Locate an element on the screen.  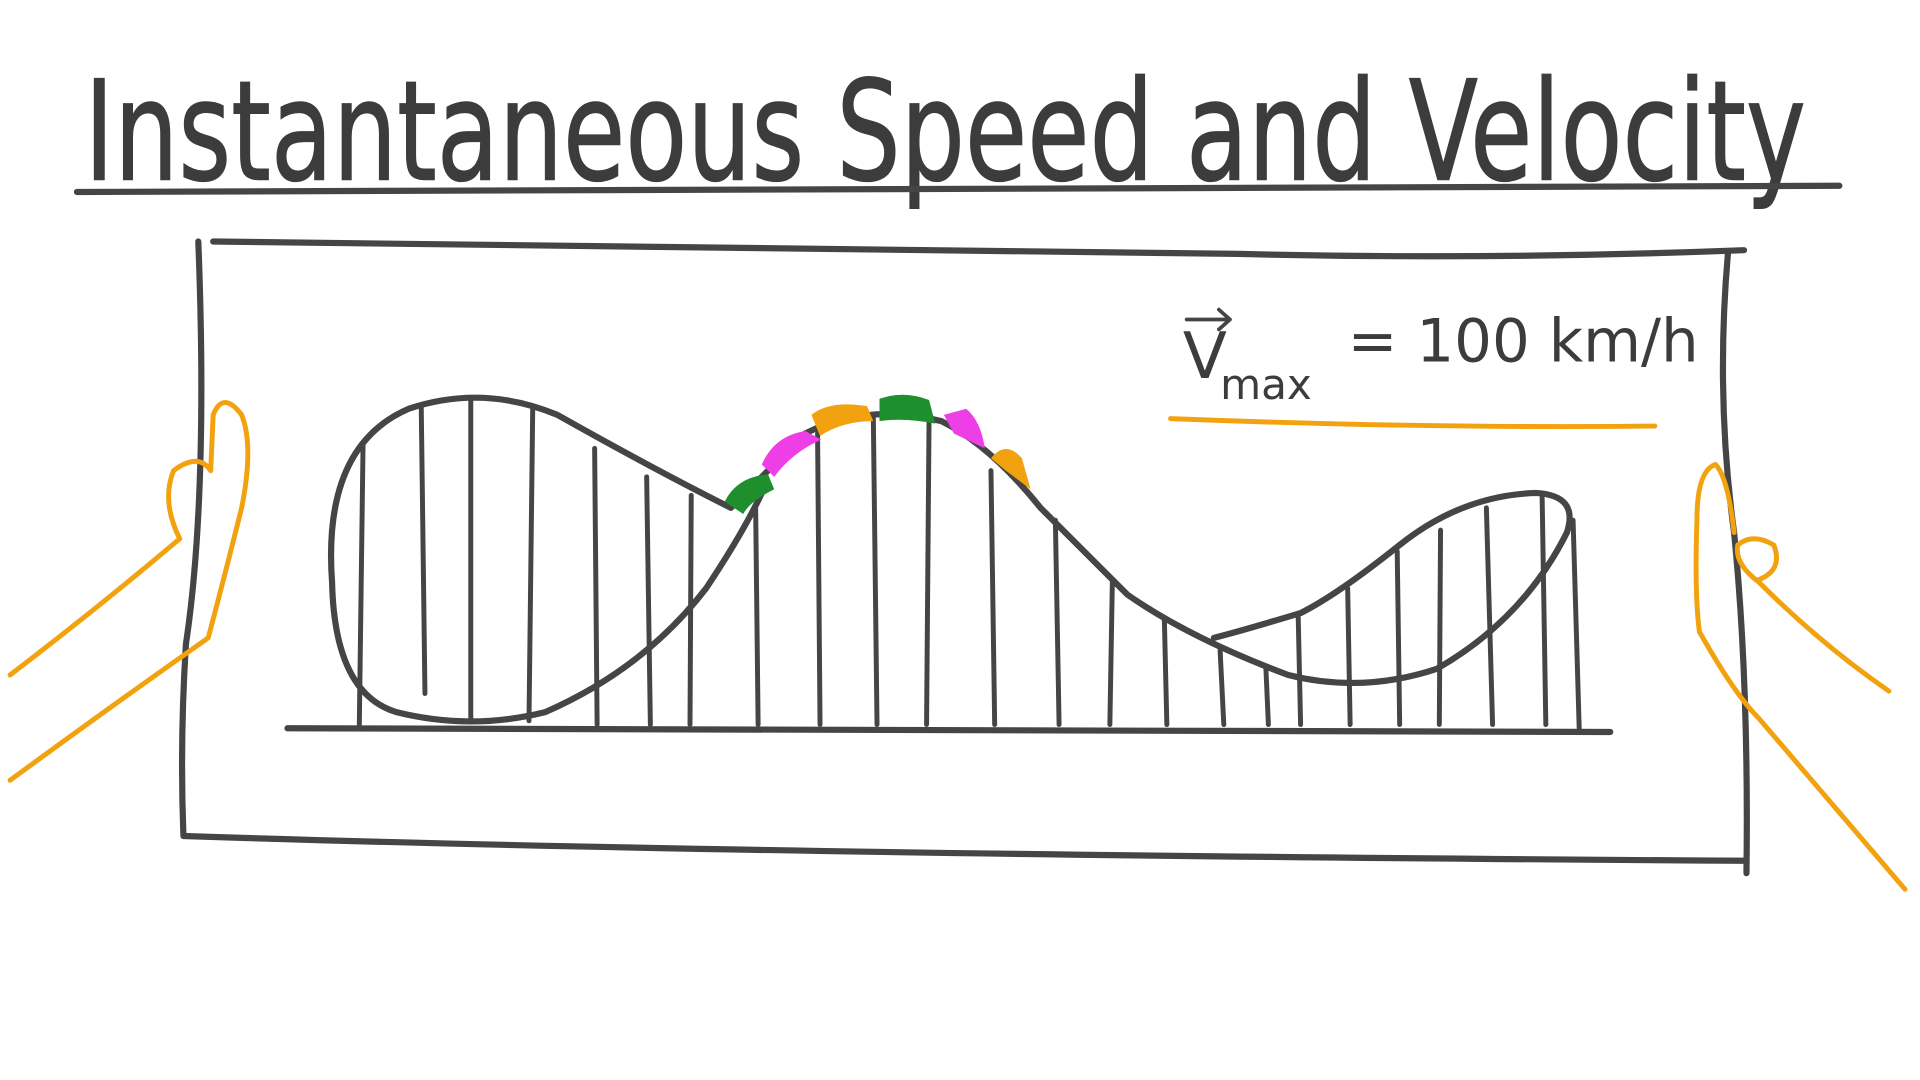
formula-value: = 100 km/h is located at coordinates (1523, 342).